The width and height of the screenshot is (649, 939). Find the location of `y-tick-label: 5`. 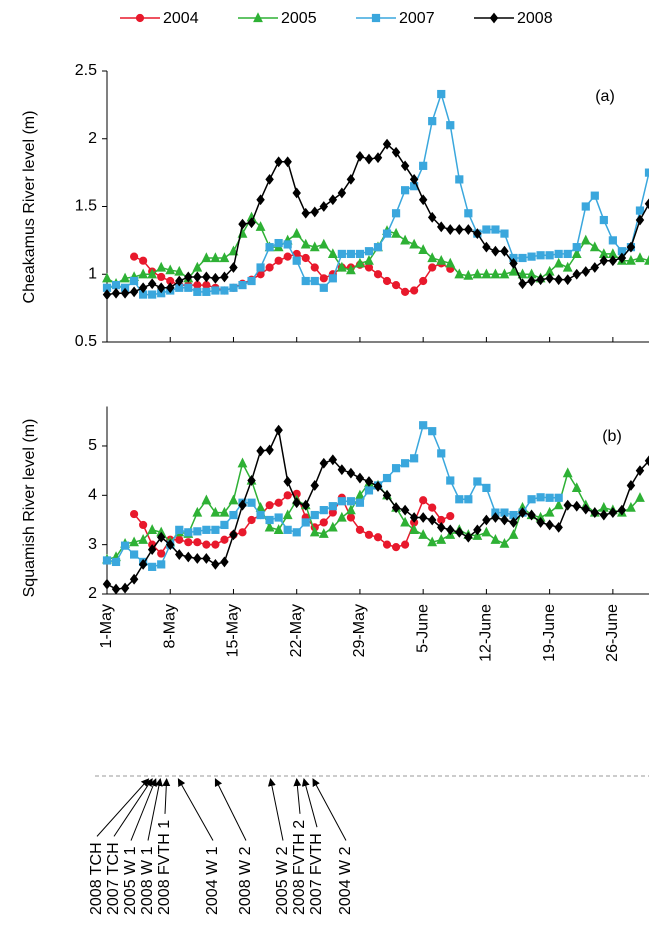

y-tick-label: 5 is located at coordinates (92, 445).